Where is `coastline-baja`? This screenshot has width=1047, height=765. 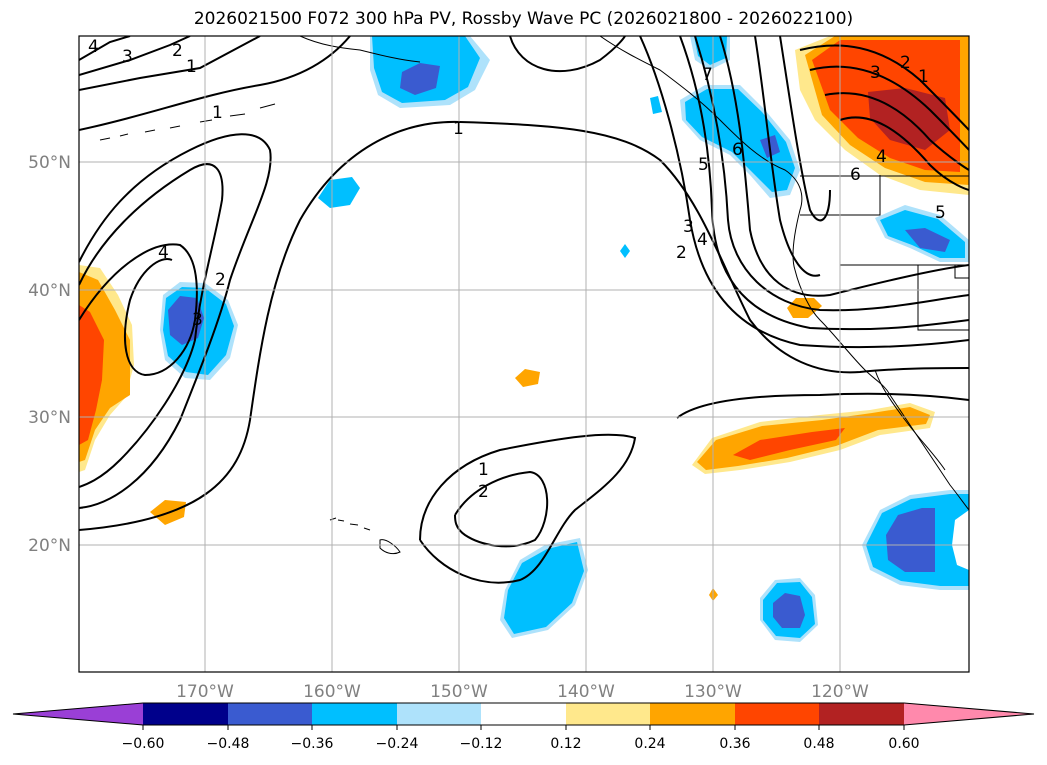 coastline-baja is located at coordinates (910, 420).